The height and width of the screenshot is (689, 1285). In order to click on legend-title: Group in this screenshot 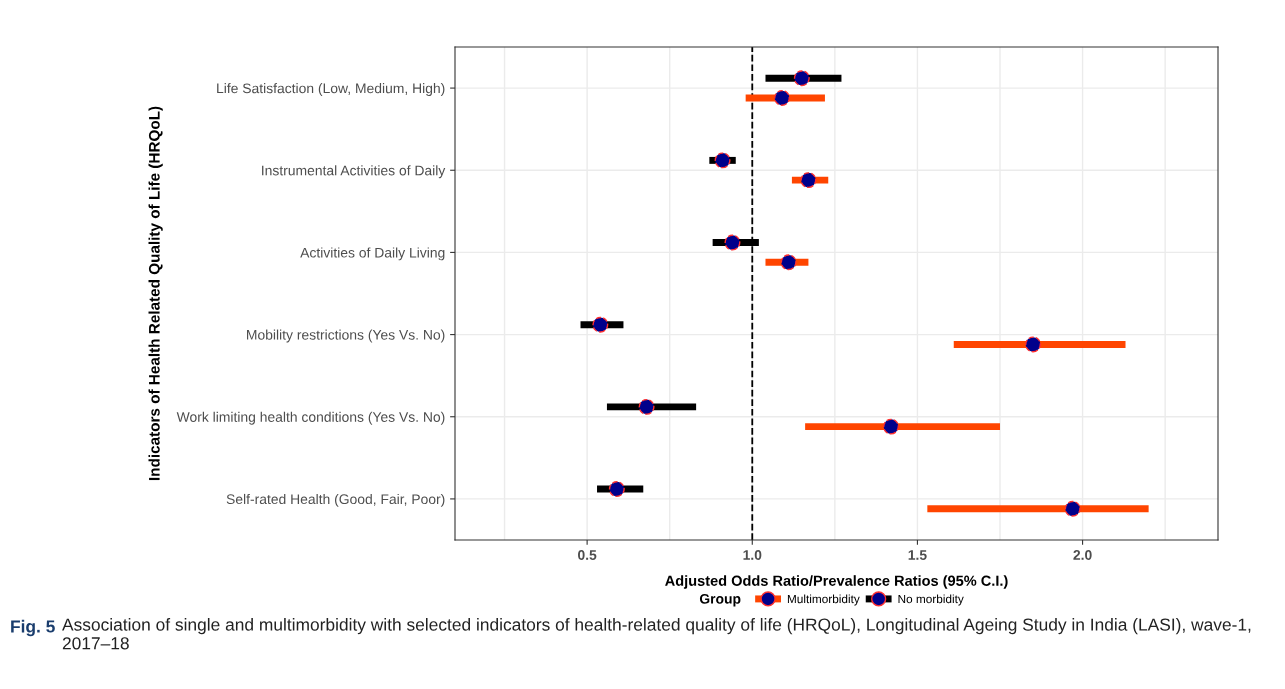, I will do `click(720, 600)`.